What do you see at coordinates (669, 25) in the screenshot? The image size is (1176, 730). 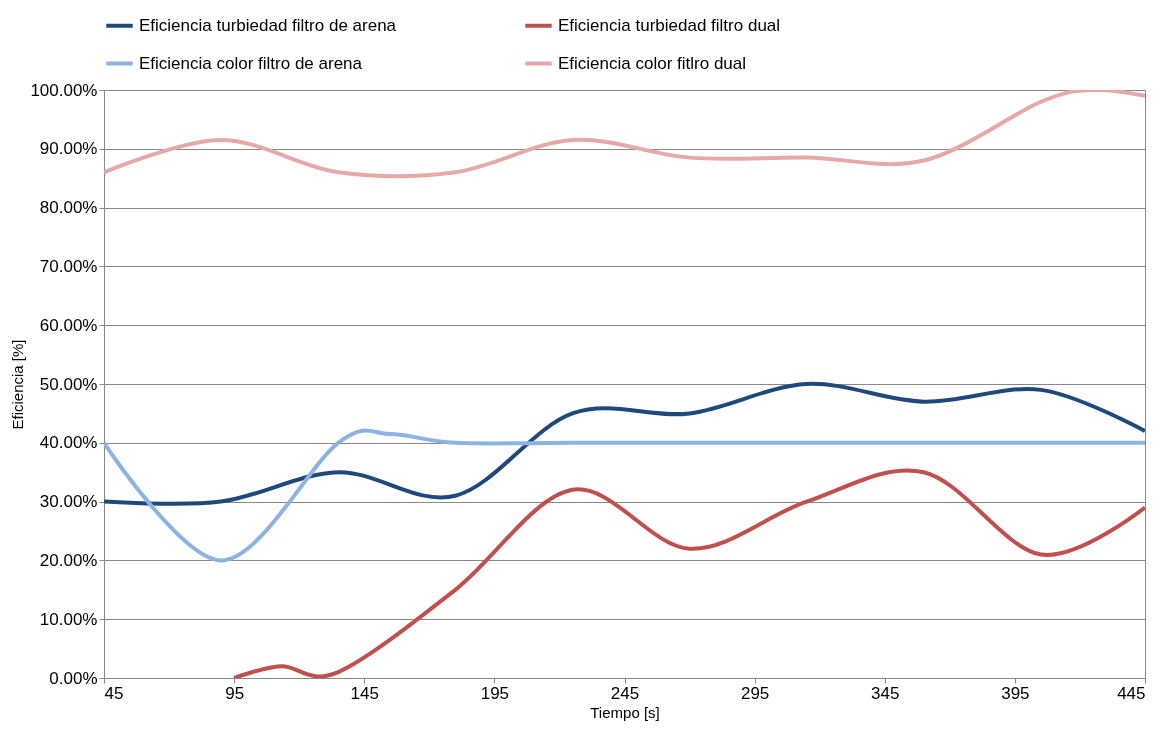 I see `legend-label: Eficiencia turbiedad filtro dual` at bounding box center [669, 25].